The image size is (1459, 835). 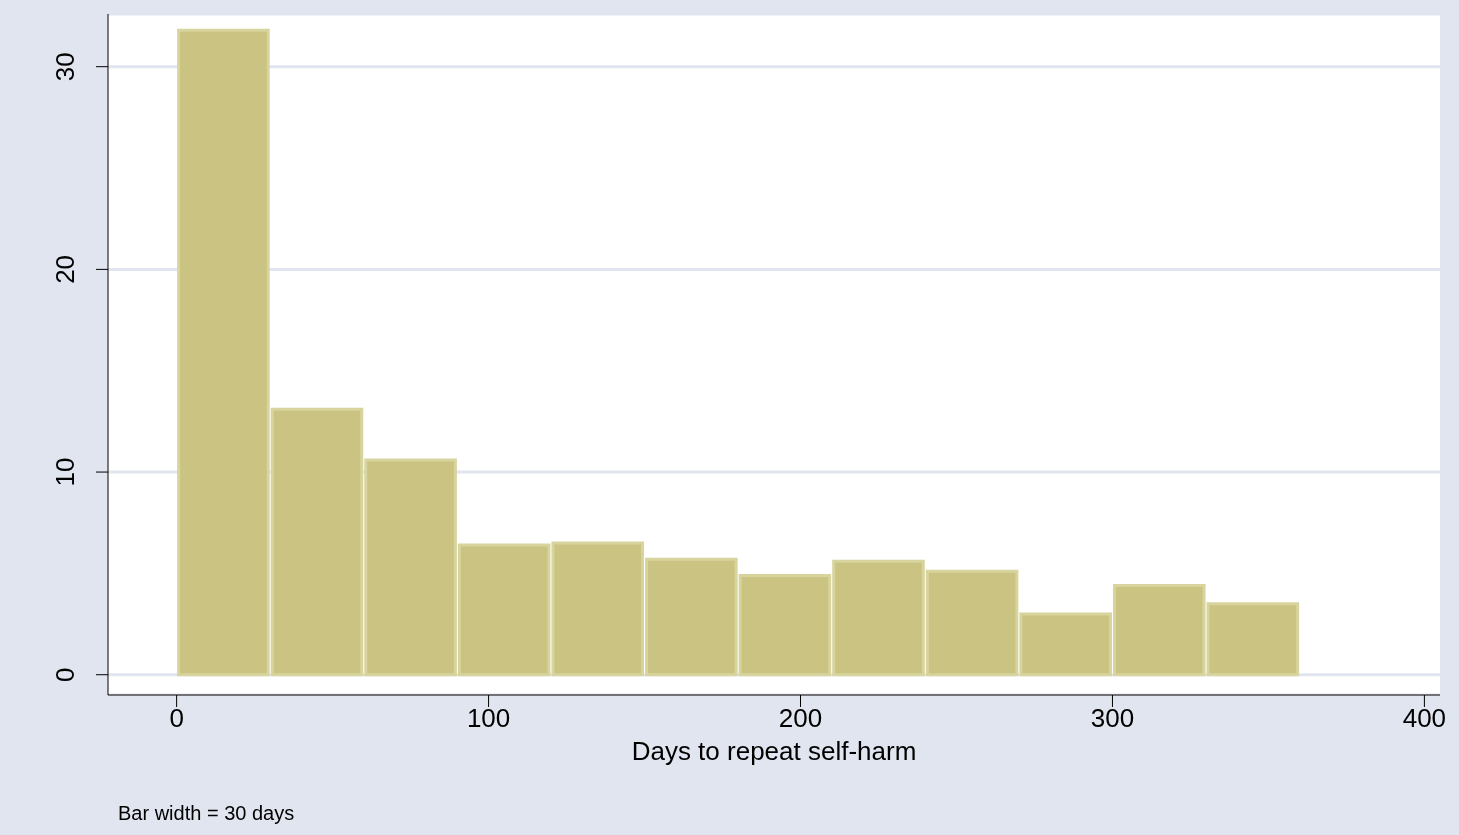 I want to click on x-tick-label: 400, so click(x=1424, y=718).